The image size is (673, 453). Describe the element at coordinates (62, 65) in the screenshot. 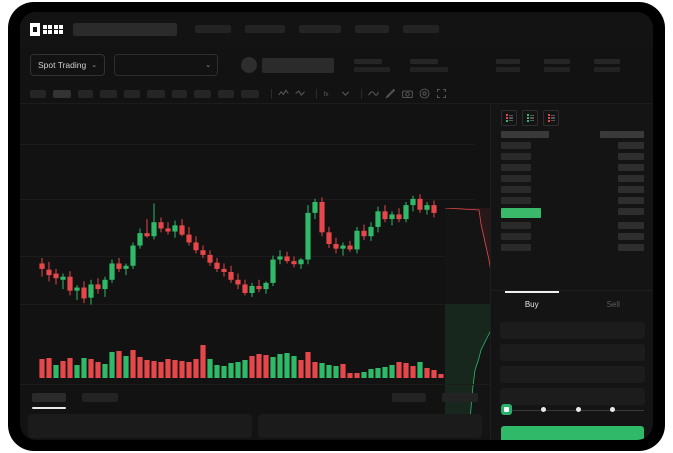

I see `market-type-label: Spot Trading` at that location.